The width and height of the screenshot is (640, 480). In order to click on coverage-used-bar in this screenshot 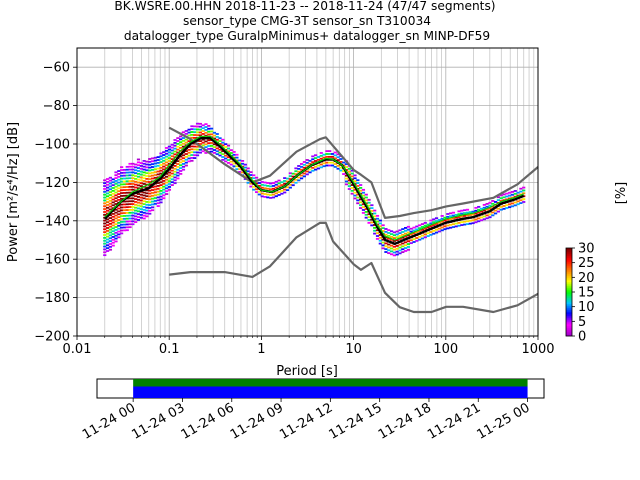, I will do `click(330, 383)`.